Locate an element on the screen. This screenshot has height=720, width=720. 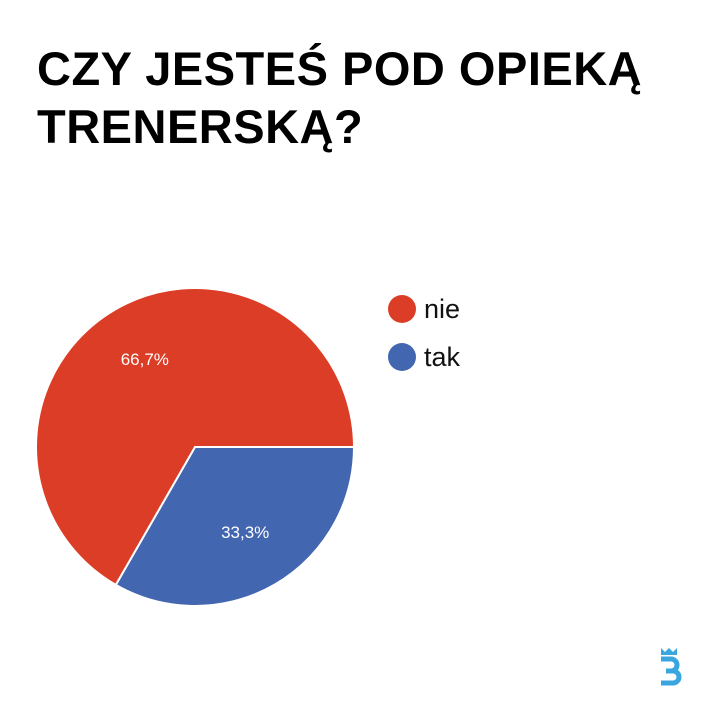
bracket-s-logo-icon is located at coordinates (671, 667).